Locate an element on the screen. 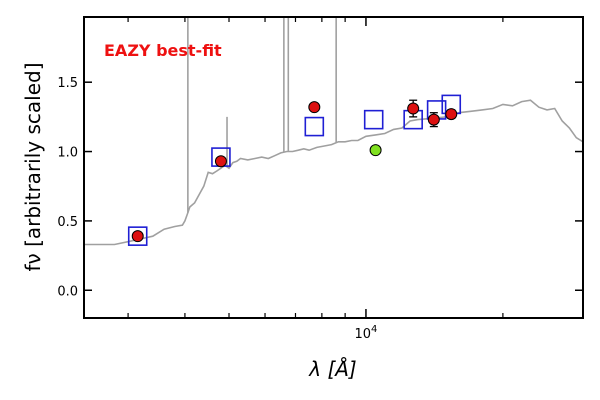 This screenshot has height=400, width=600. y-tick-label: 1.0 is located at coordinates (67, 153).